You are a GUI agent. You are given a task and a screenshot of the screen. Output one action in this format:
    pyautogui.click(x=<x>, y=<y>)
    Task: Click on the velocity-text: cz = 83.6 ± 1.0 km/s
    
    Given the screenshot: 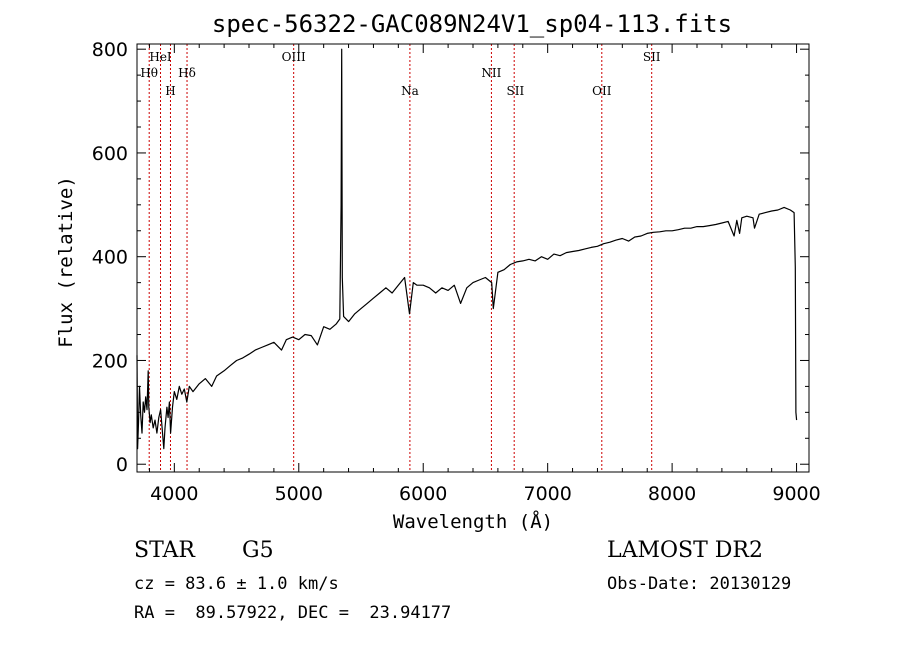 What is the action you would take?
    pyautogui.click(x=236, y=584)
    